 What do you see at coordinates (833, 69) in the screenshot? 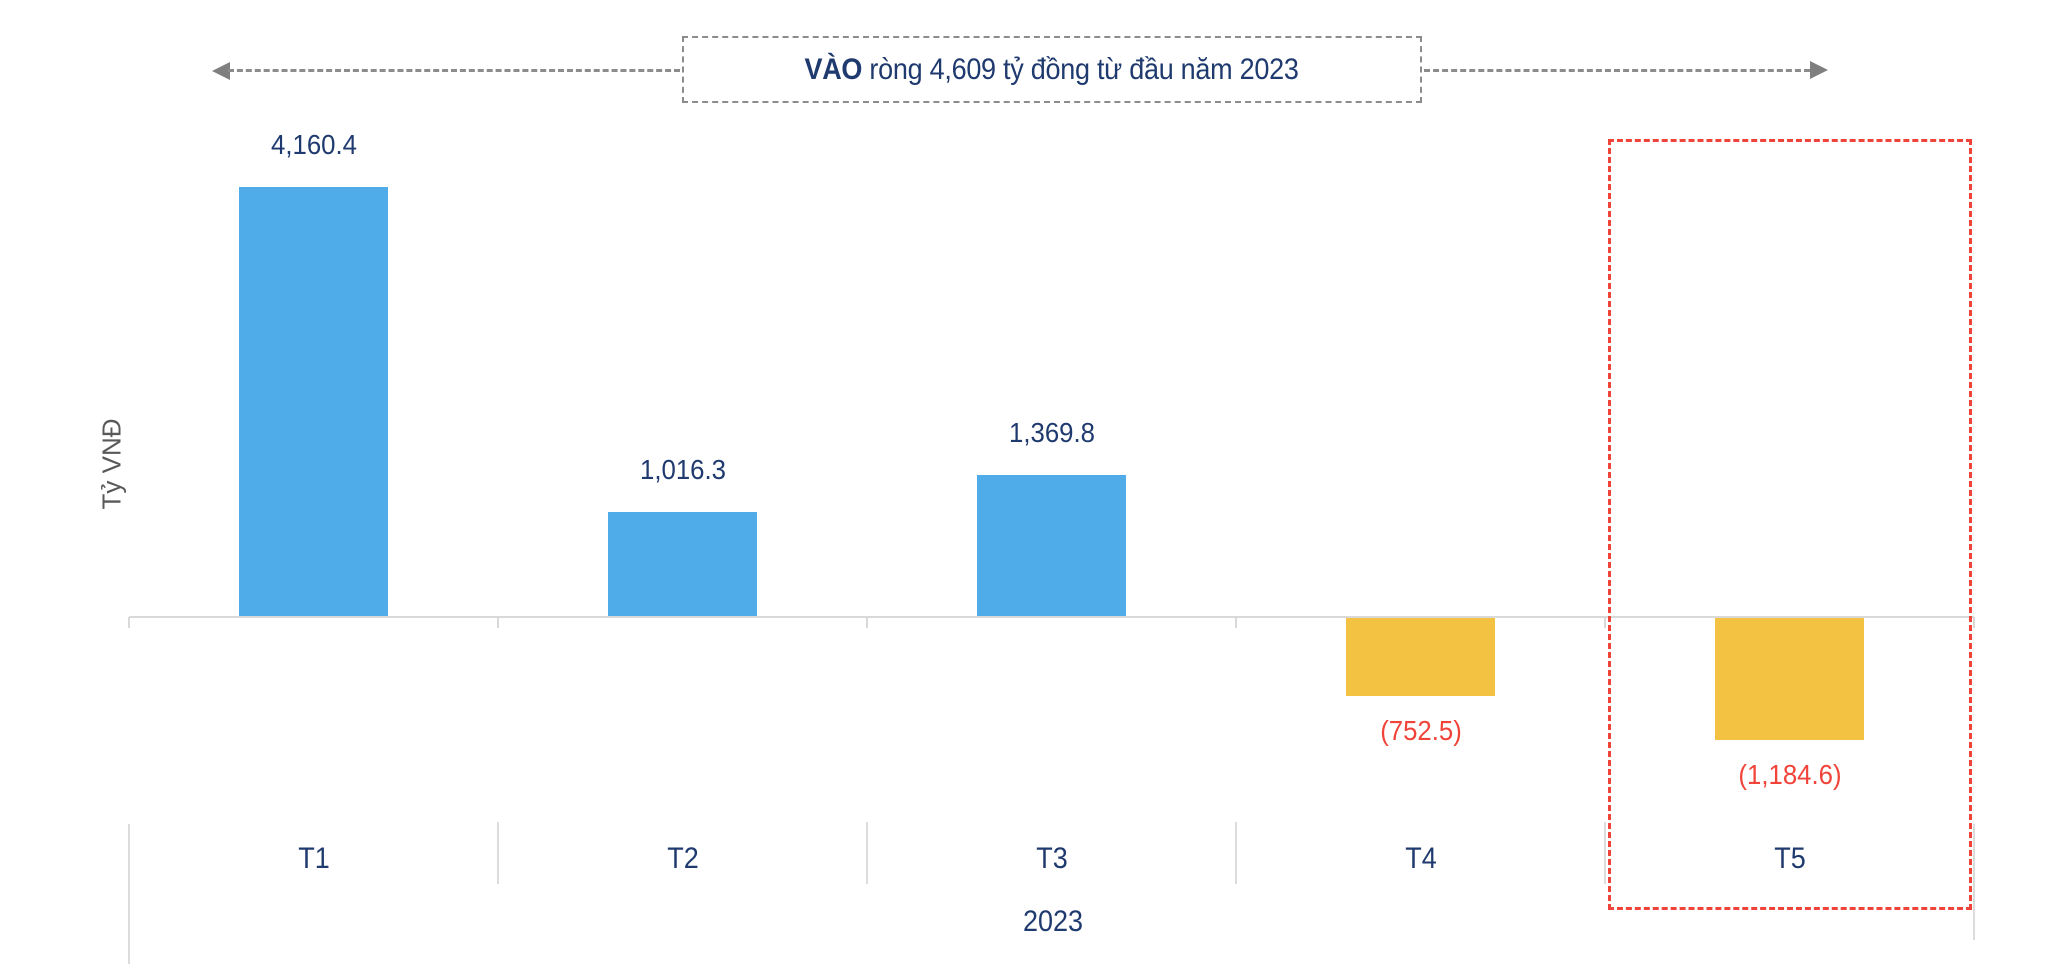
I see `annotation-bold: VÀO` at bounding box center [833, 69].